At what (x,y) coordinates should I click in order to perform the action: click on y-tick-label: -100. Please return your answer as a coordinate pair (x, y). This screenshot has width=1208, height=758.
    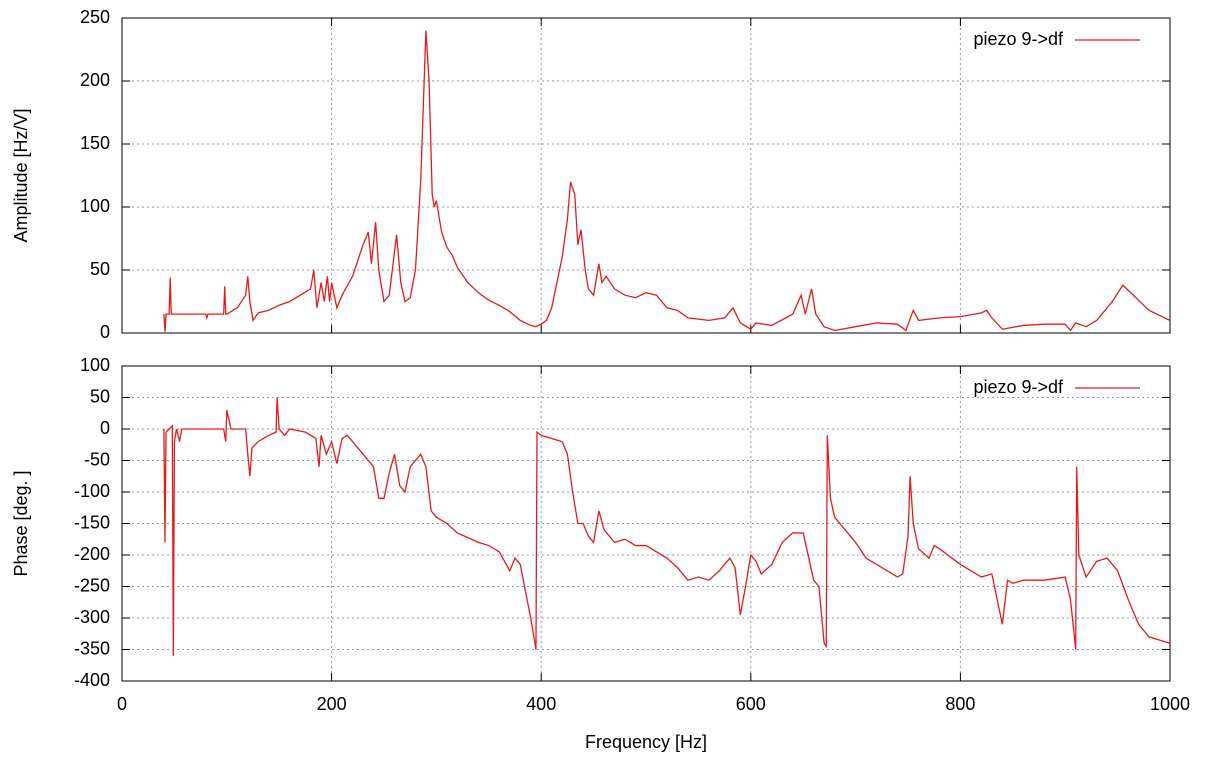
    Looking at the image, I should click on (92, 491).